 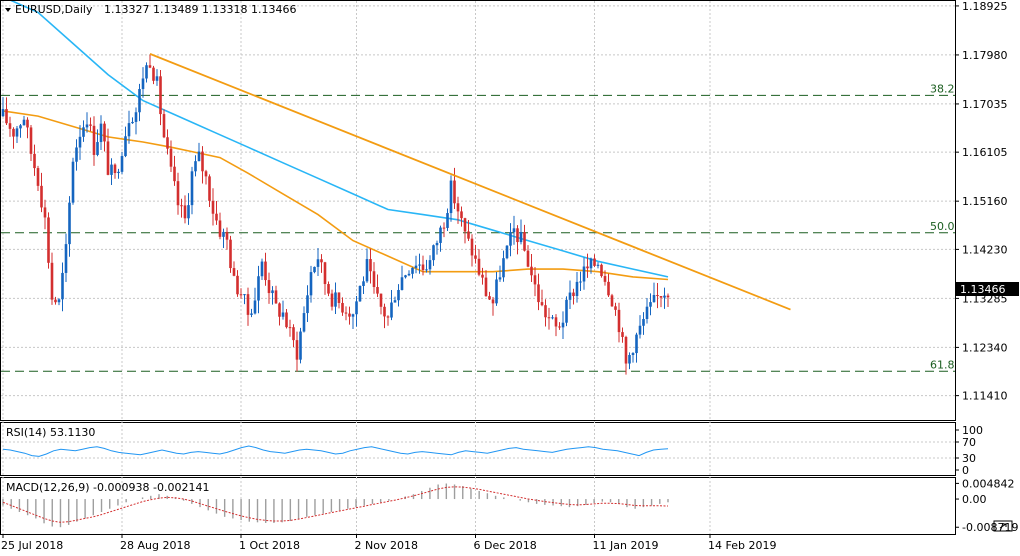 I want to click on date-tick-label: 2 Nov 2018, so click(x=386, y=545).